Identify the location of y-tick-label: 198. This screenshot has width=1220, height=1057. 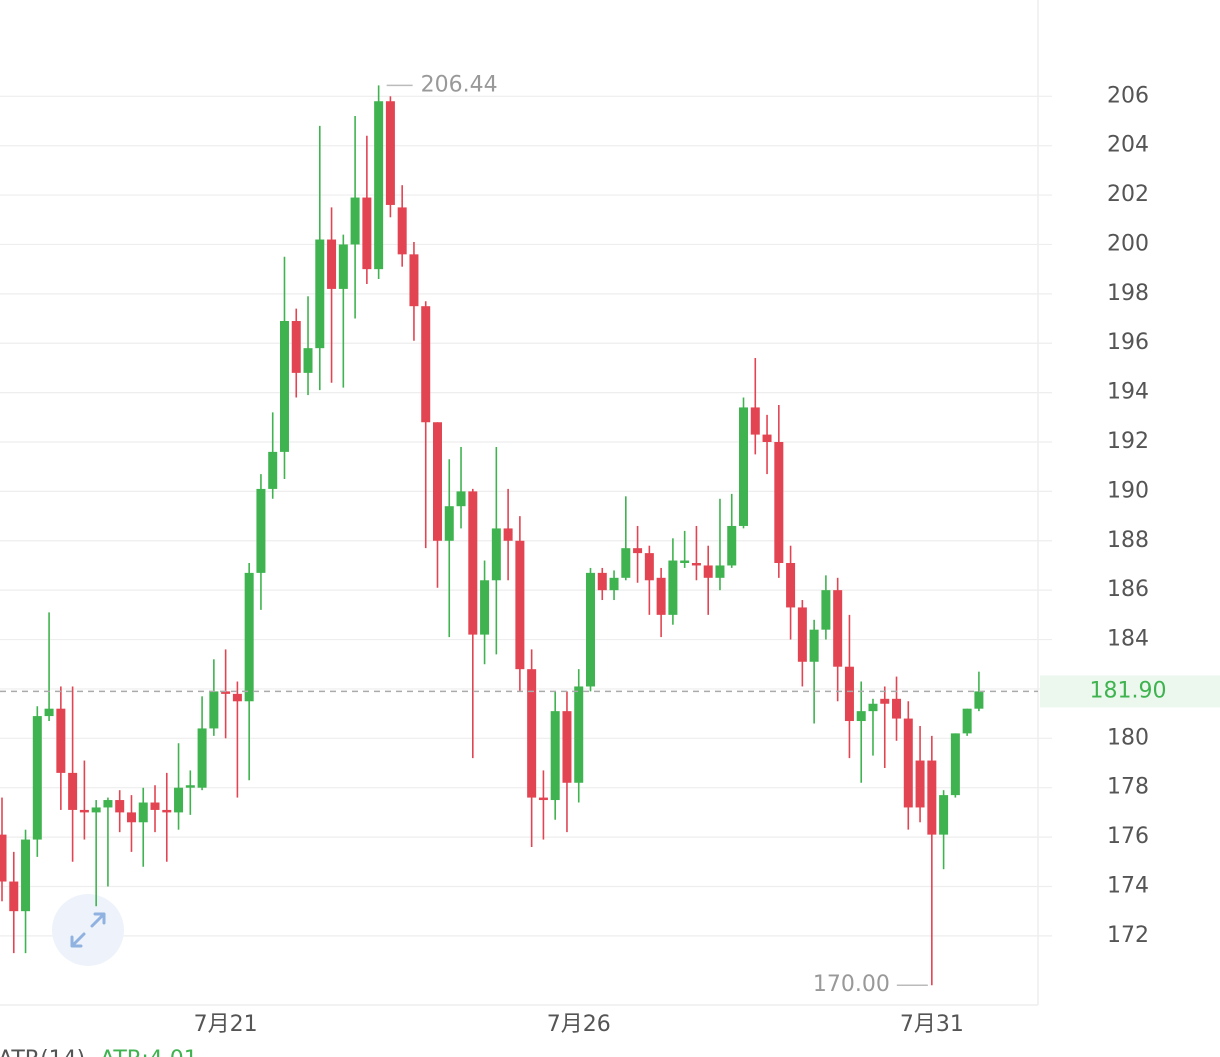
(1128, 293).